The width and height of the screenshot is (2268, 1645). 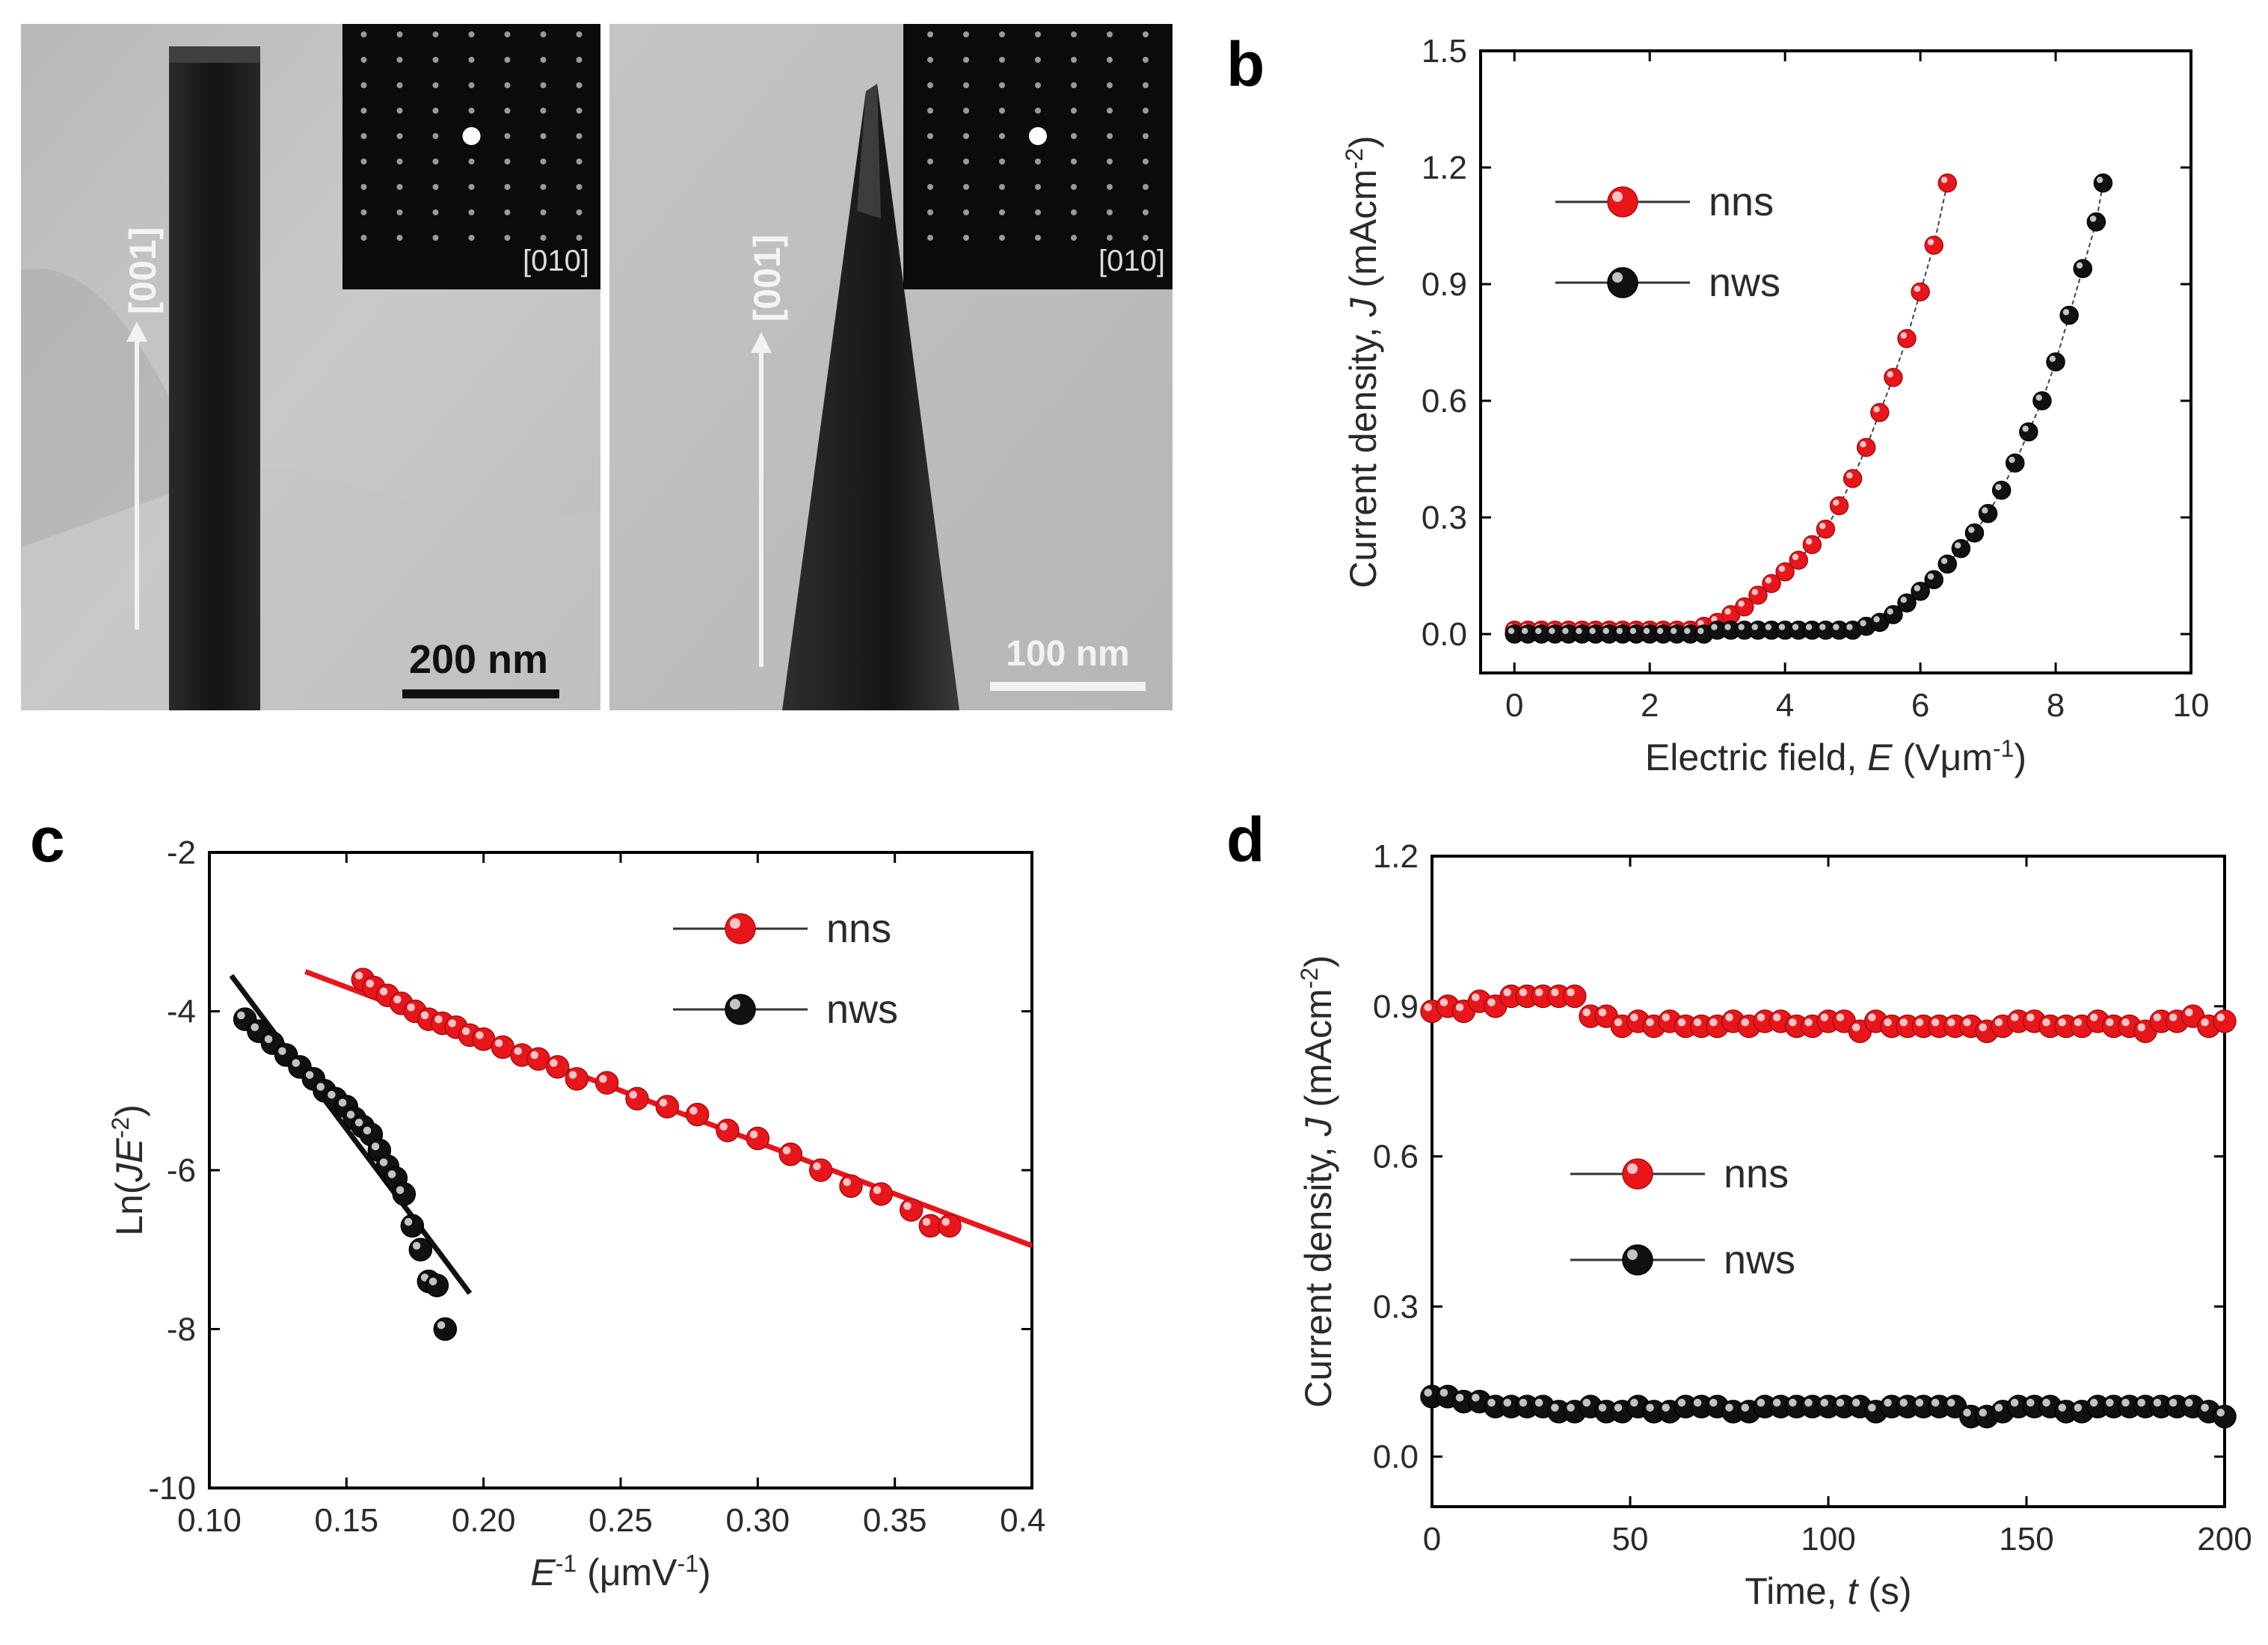 I want to click on direction-label-right: [001], so click(x=767, y=278).